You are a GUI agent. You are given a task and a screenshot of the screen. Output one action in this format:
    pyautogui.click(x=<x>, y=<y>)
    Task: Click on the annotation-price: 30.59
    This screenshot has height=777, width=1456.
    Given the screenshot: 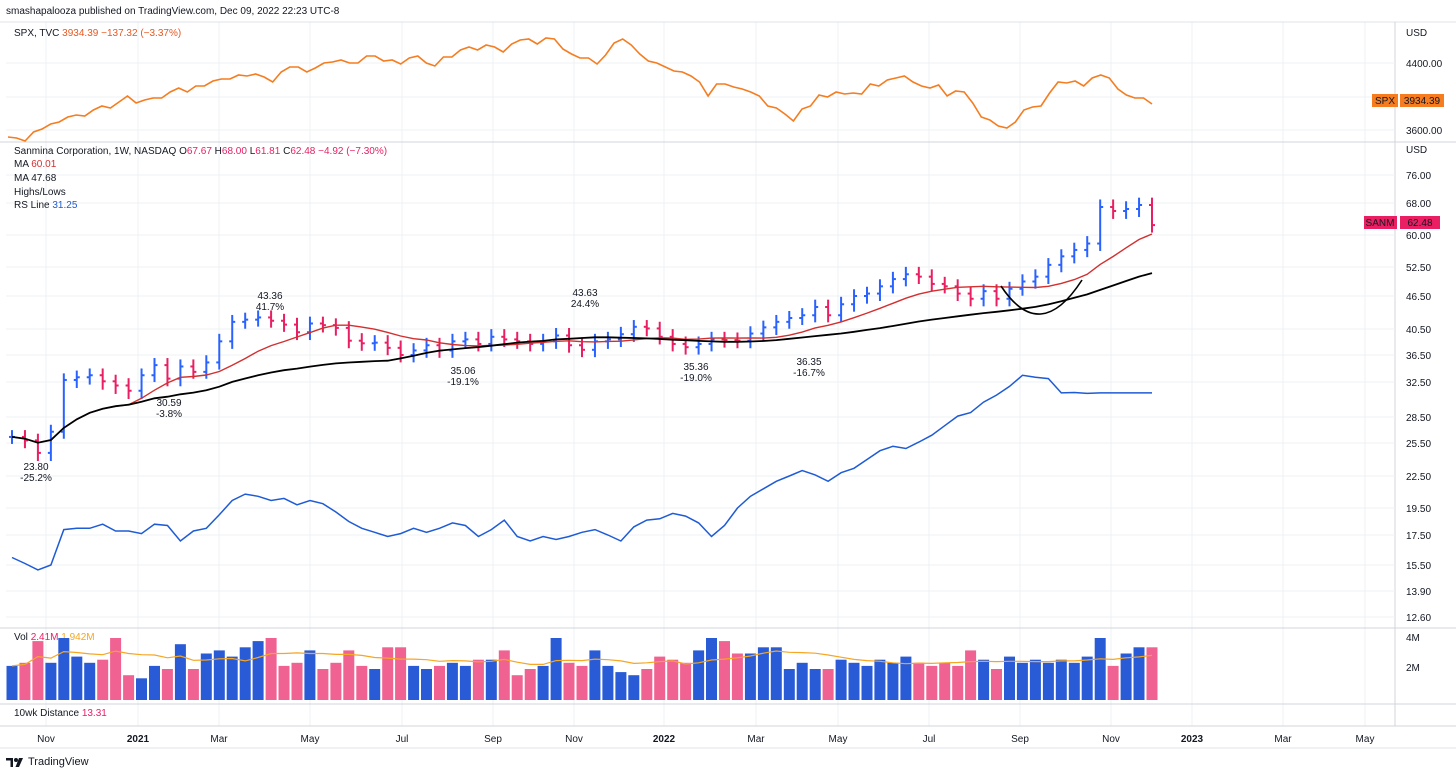 What is the action you would take?
    pyautogui.click(x=168, y=403)
    